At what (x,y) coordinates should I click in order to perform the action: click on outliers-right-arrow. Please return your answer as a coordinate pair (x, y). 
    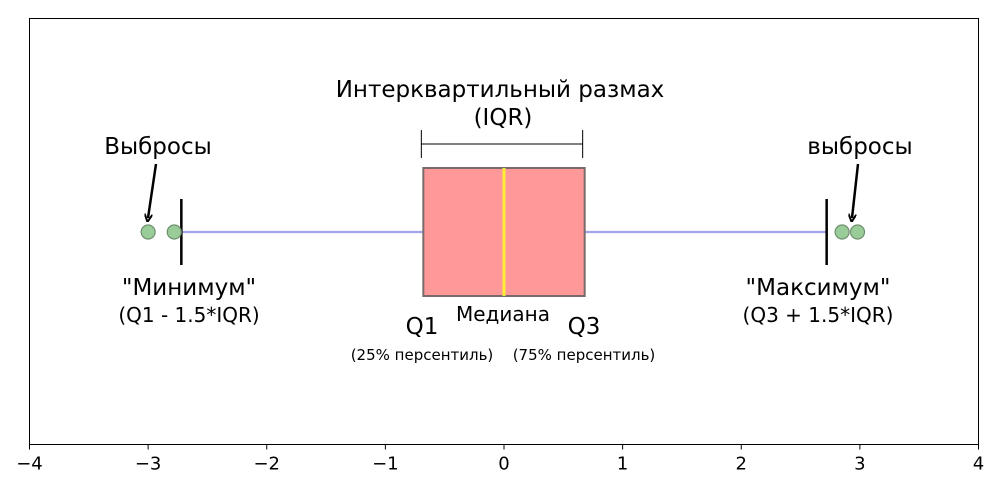
    Looking at the image, I should click on (856, 190).